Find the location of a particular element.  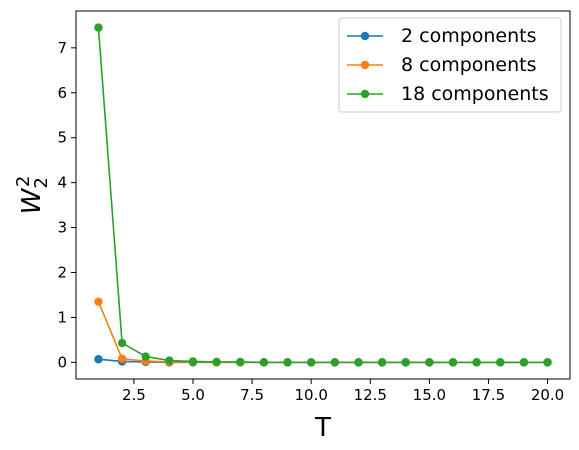

y-axis-label-superscript: 2 is located at coordinates (23, 181).